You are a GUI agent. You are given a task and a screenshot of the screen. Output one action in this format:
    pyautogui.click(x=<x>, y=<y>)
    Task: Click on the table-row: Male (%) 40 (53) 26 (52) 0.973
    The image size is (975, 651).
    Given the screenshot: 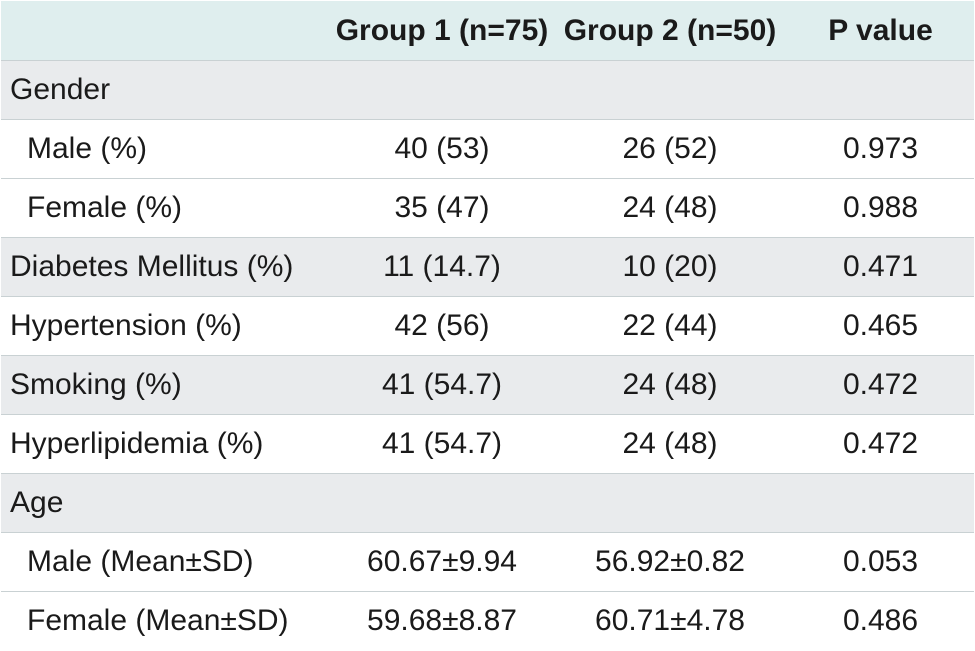 What is the action you would take?
    pyautogui.click(x=487, y=149)
    